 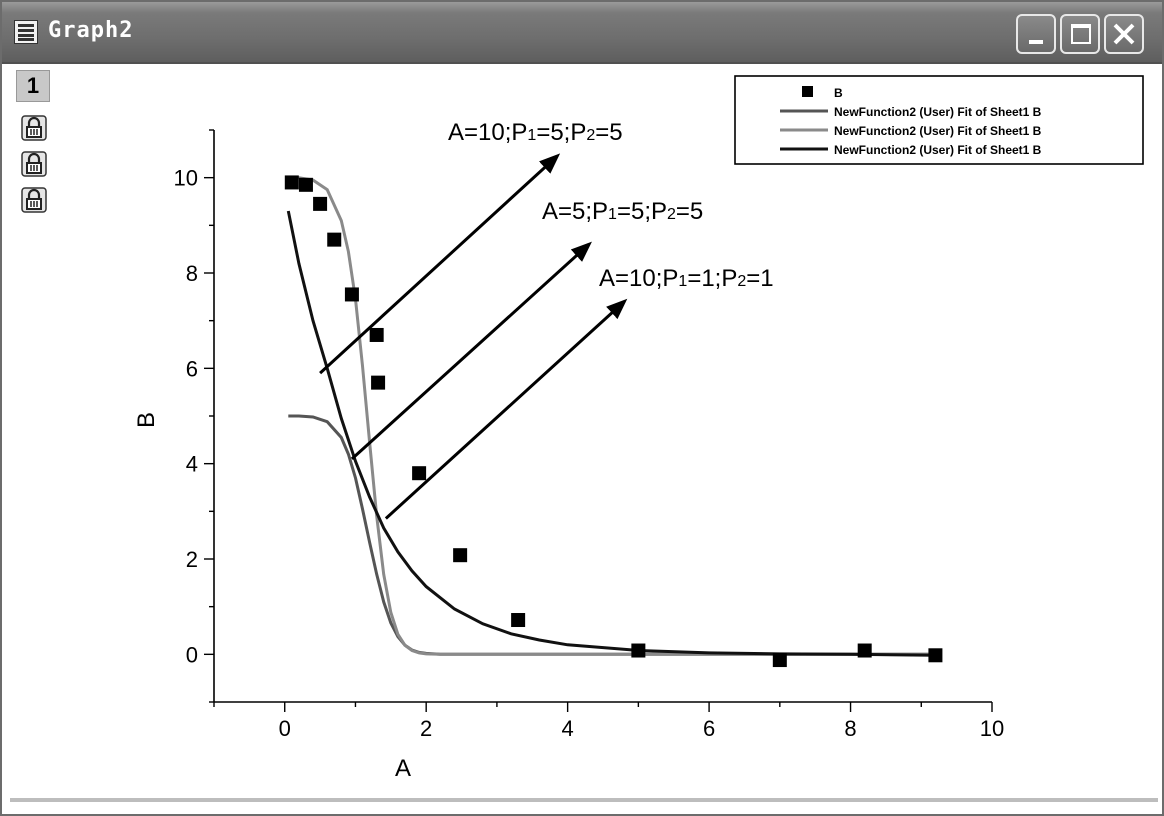 What do you see at coordinates (146, 420) in the screenshot?
I see `y-axis-label: B` at bounding box center [146, 420].